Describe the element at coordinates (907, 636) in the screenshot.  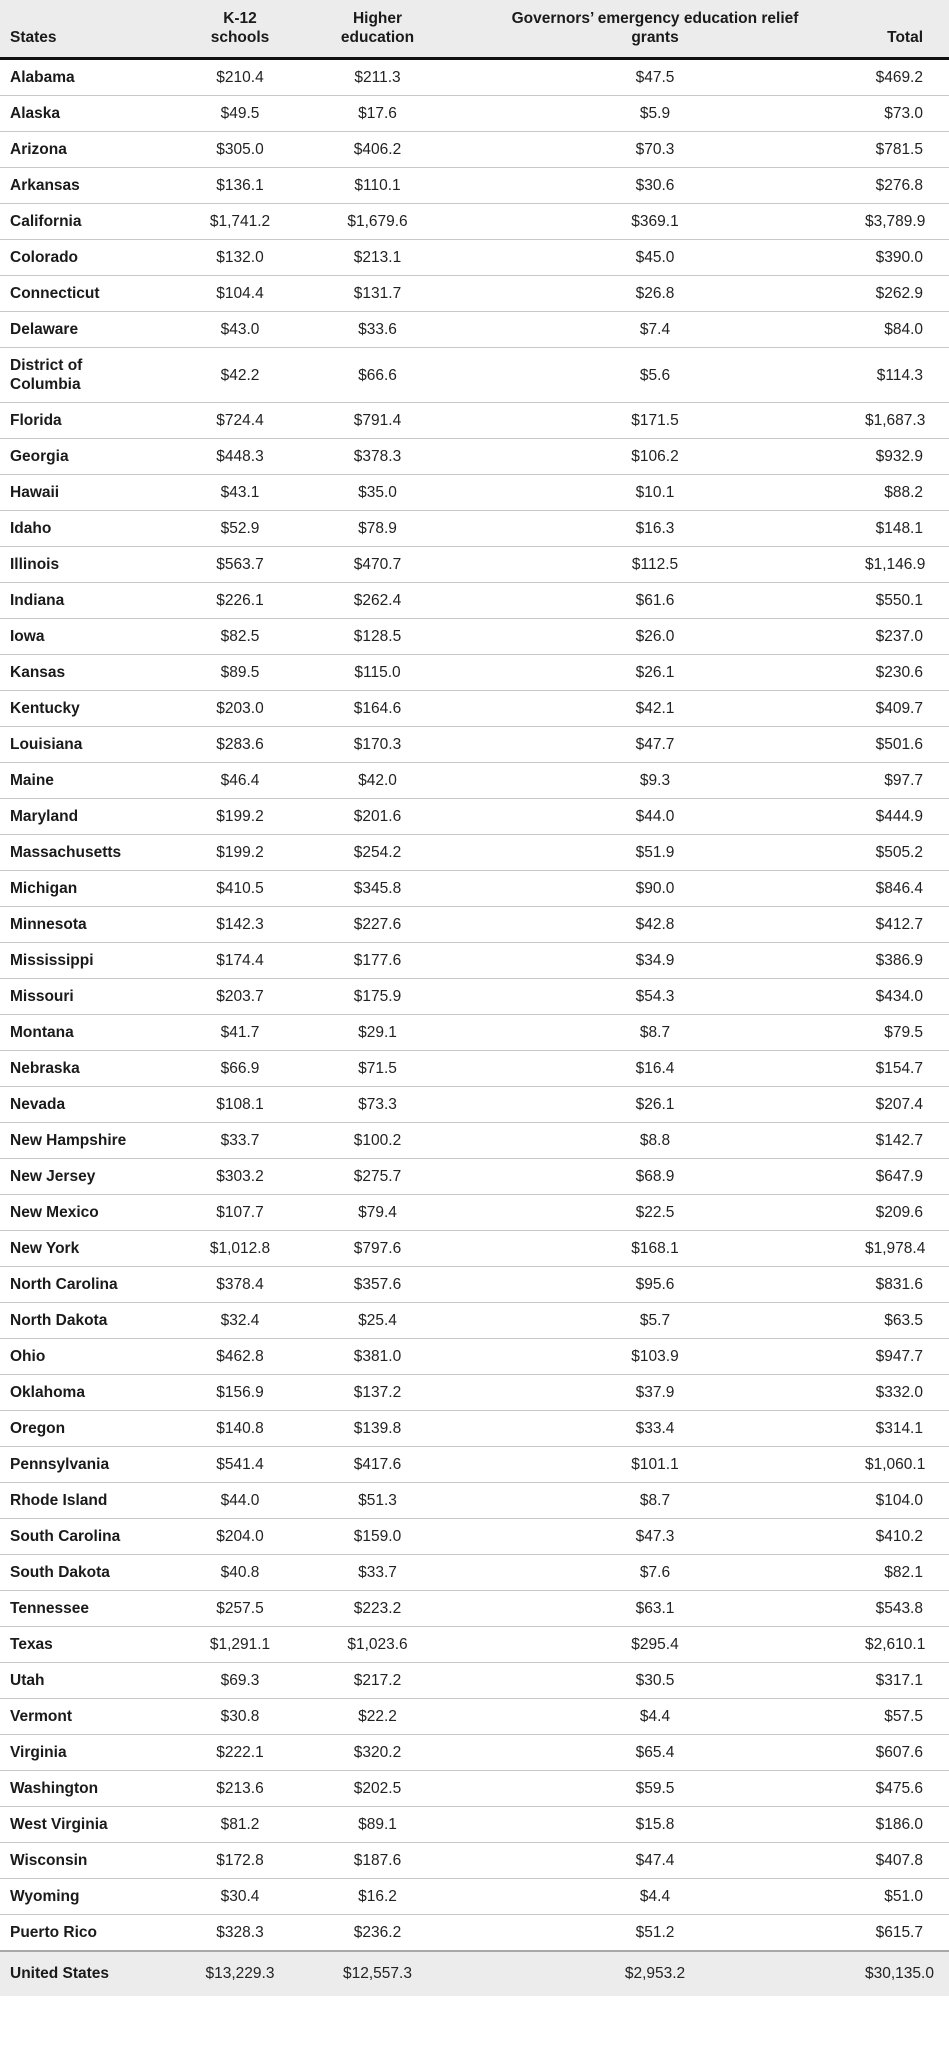
I see `total-value: $237.0` at that location.